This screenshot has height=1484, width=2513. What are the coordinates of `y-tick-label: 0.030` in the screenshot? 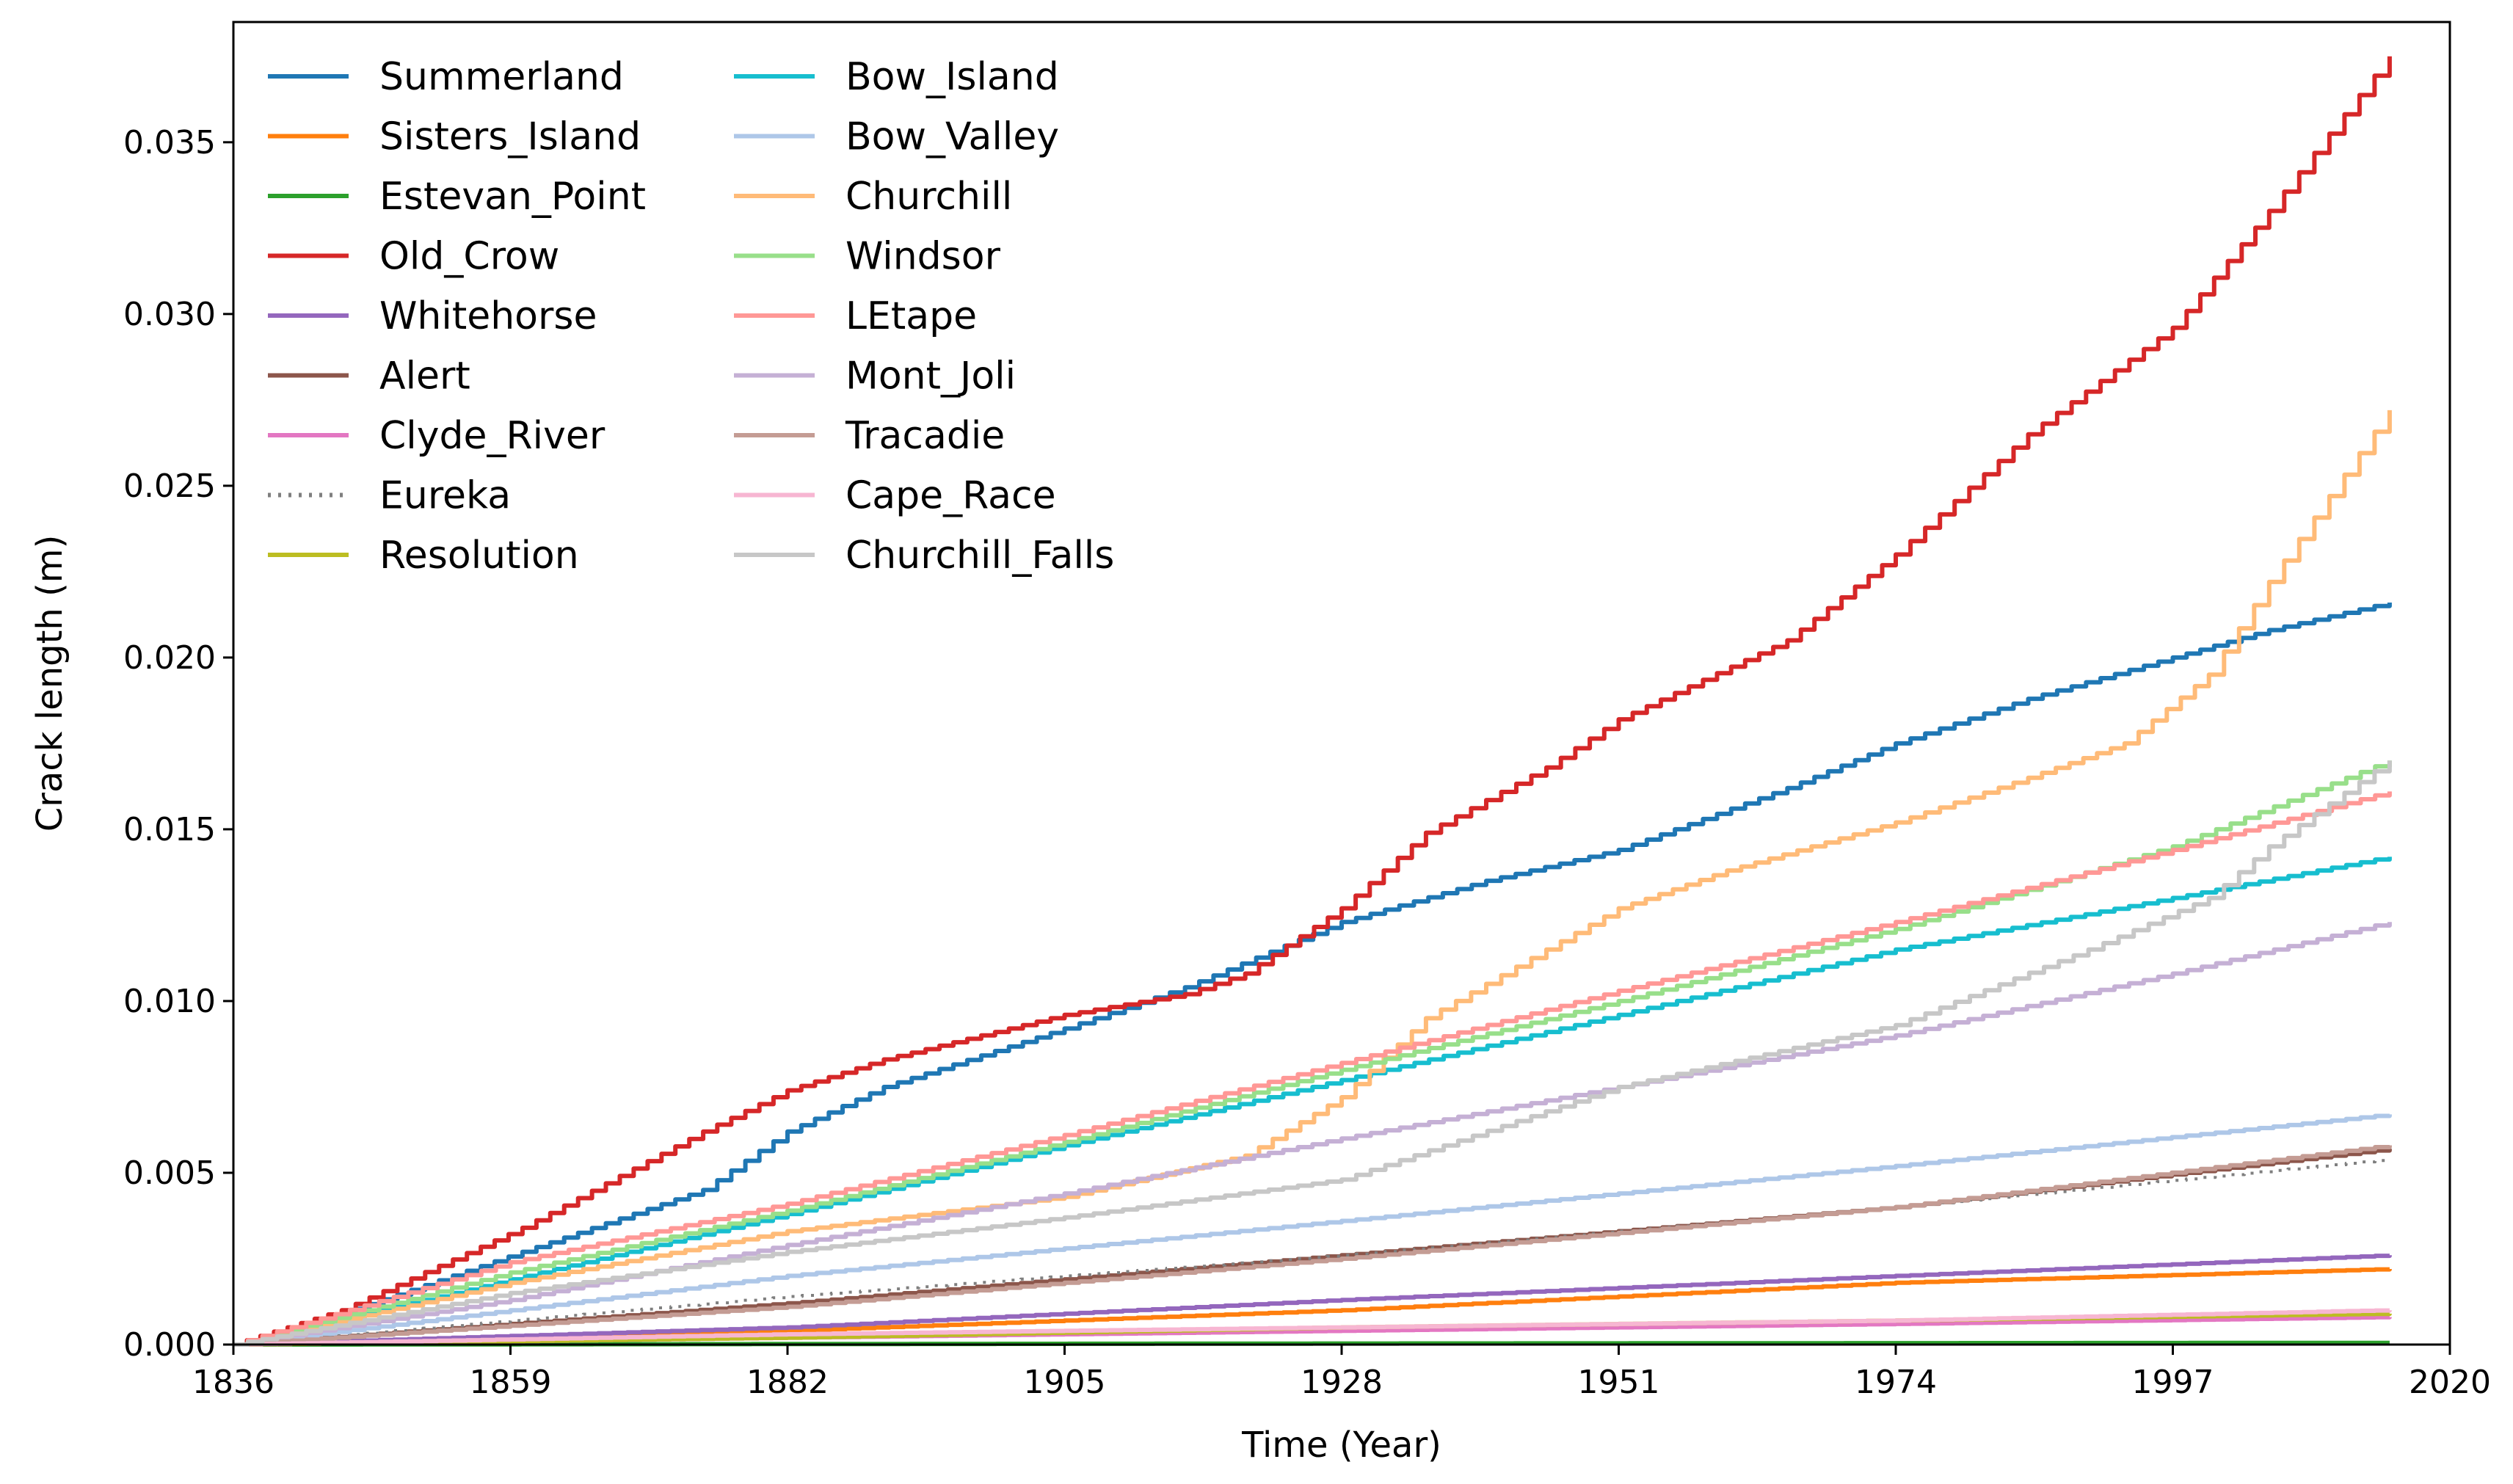 It's located at (169, 314).